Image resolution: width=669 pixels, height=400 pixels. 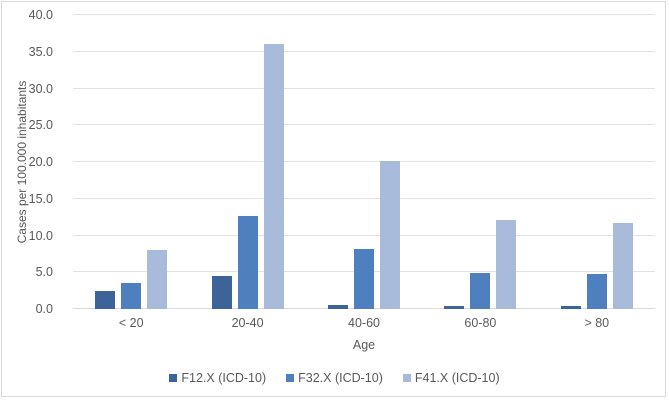 What do you see at coordinates (480, 323) in the screenshot?
I see `x-tick-label: 60-80` at bounding box center [480, 323].